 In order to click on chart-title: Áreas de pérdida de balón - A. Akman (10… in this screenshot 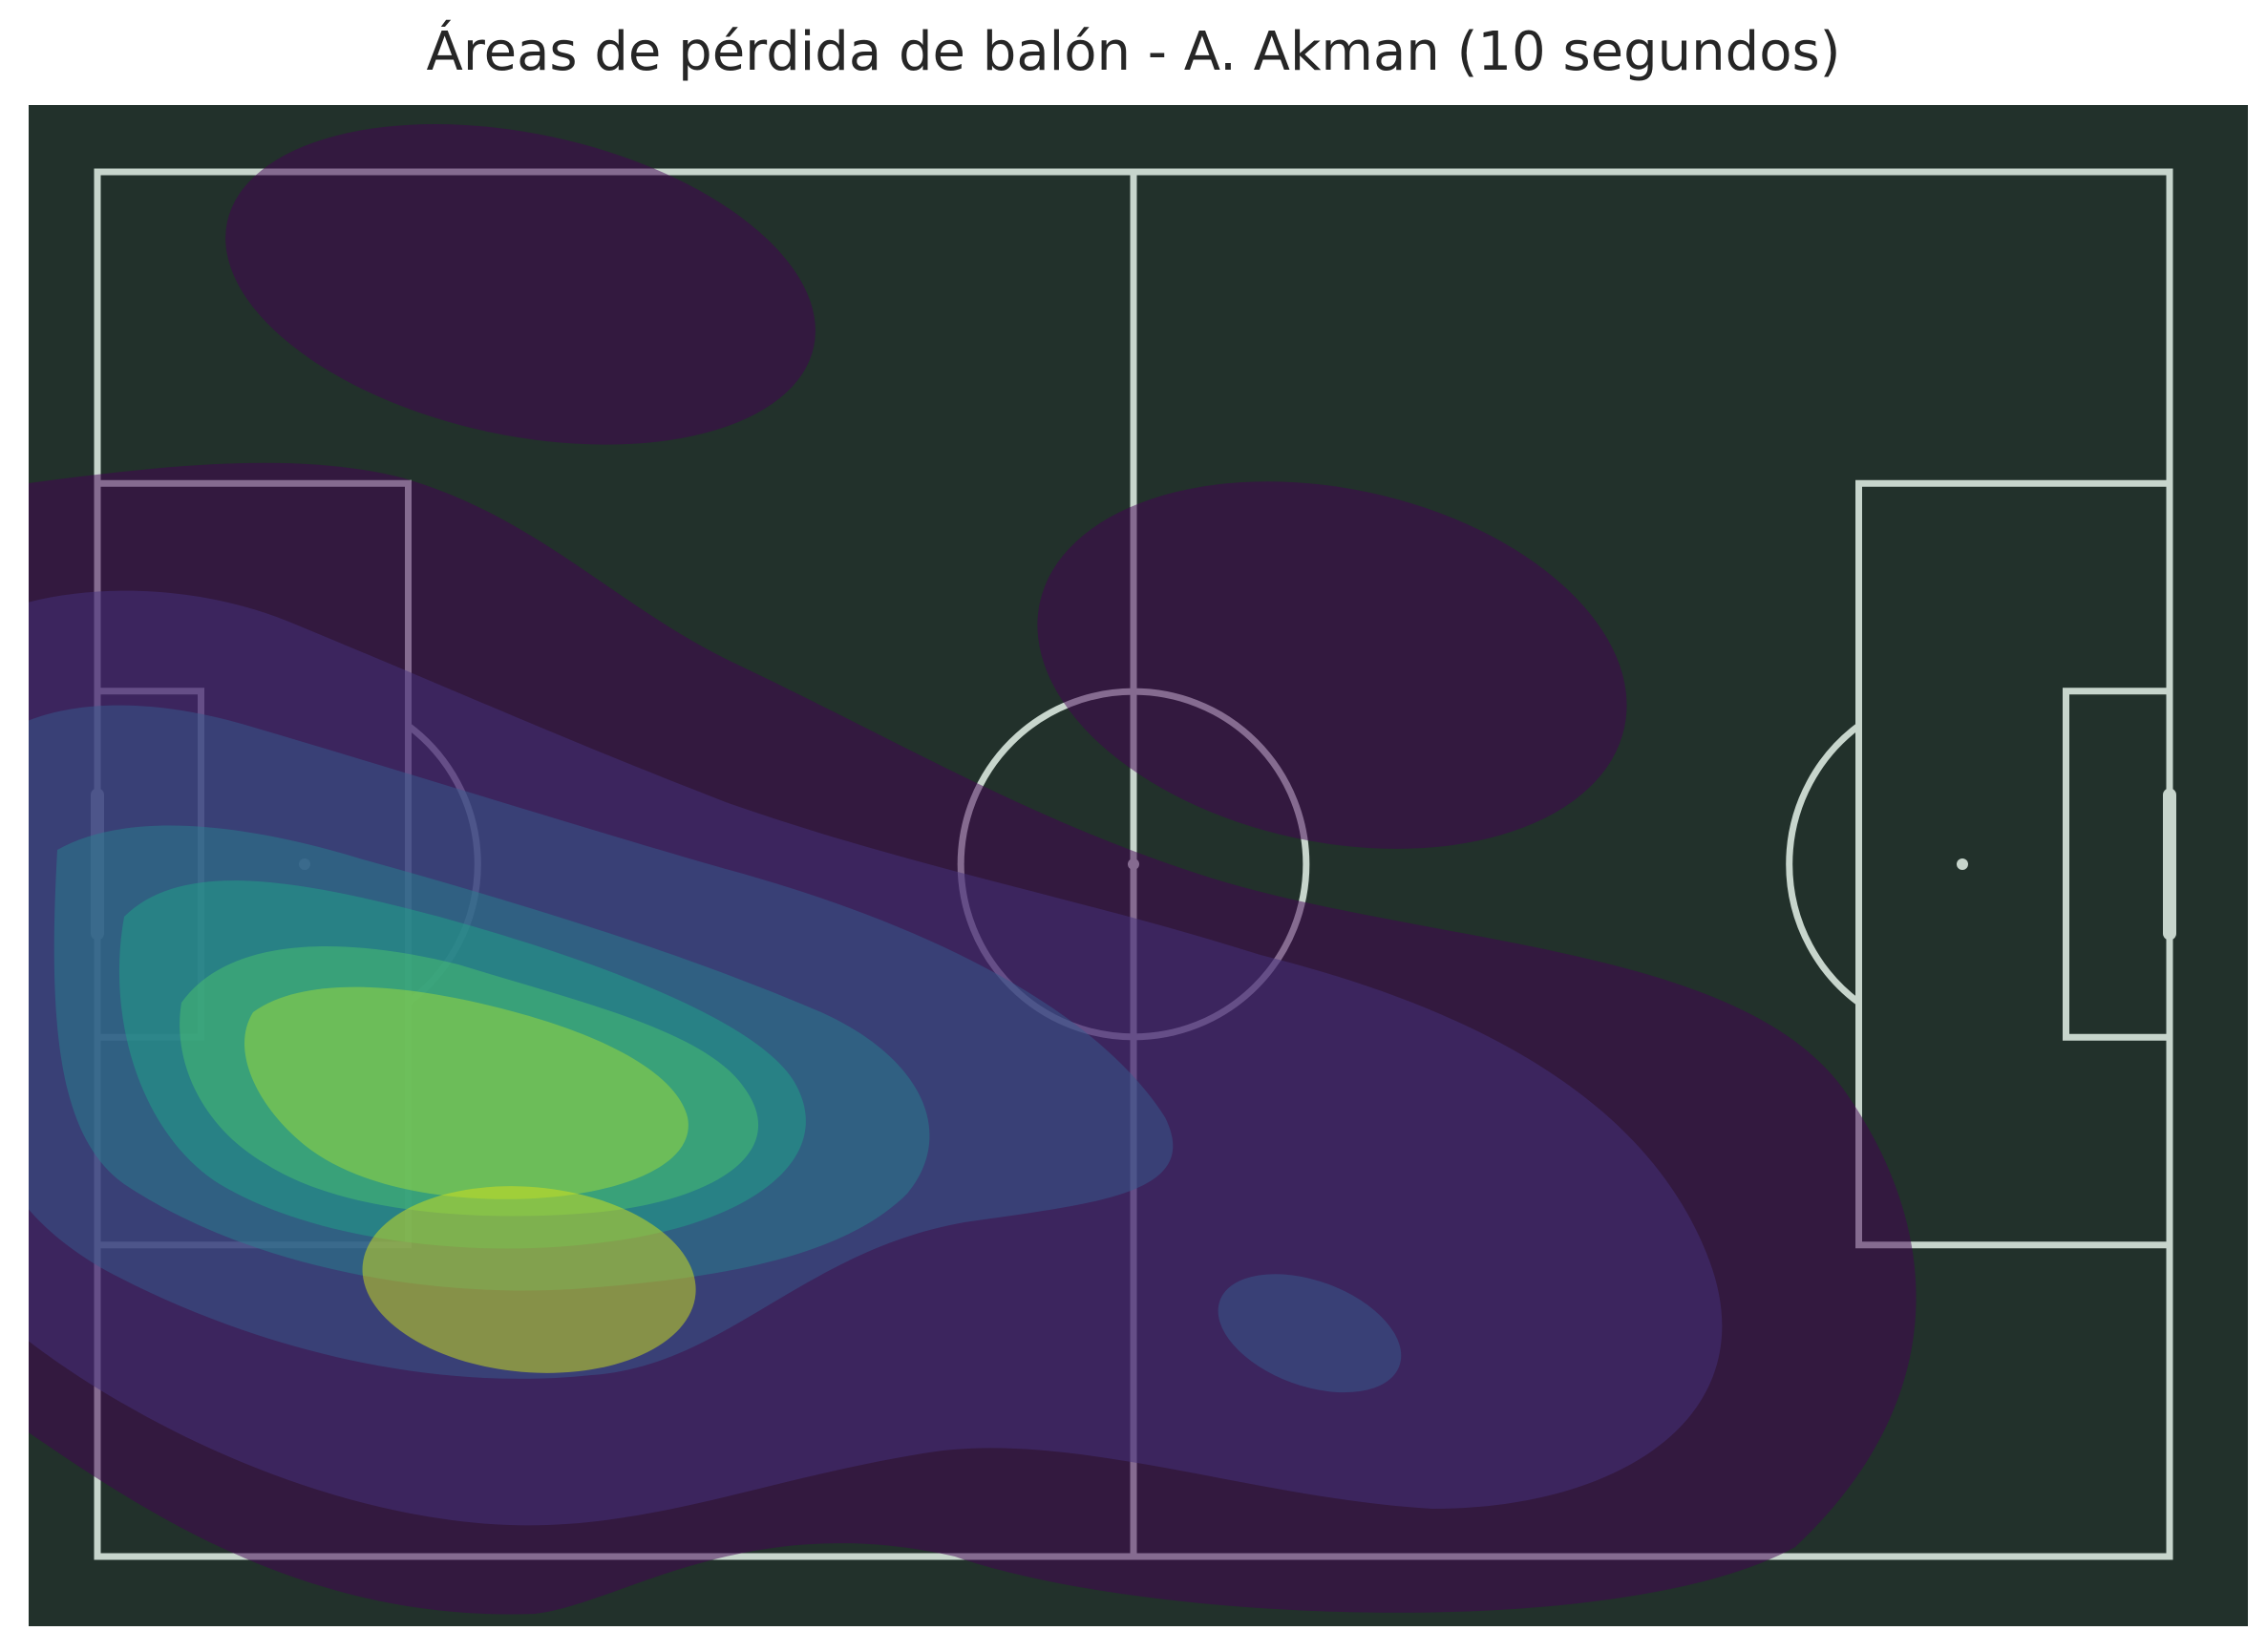, I will do `click(1133, 52)`.